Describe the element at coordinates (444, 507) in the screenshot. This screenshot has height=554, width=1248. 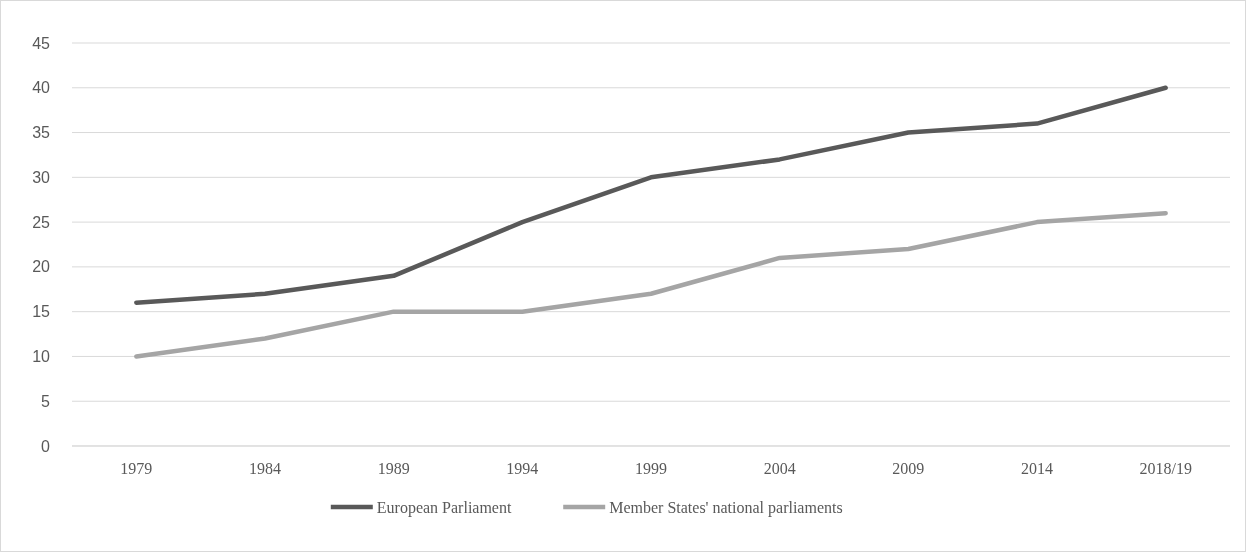
I see `legend-label: European Parliament` at that location.